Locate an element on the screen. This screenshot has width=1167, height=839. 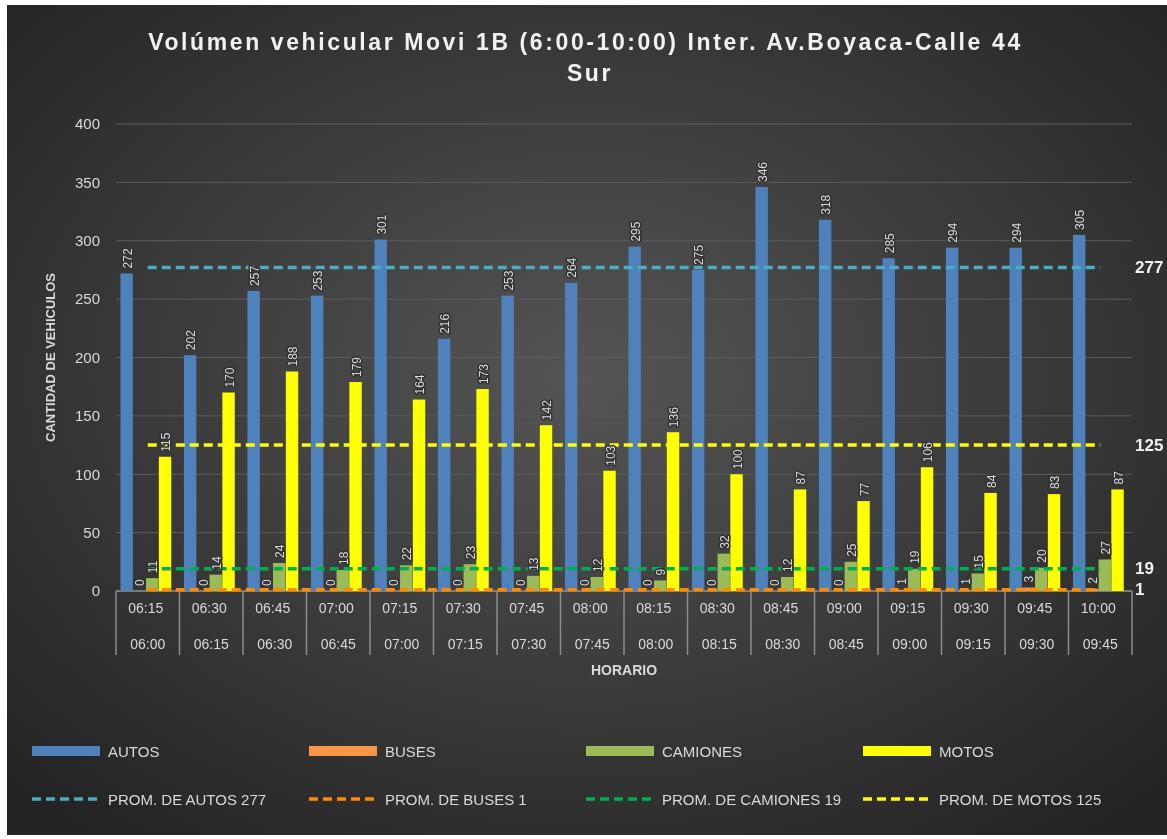
data-label: 13 is located at coordinates (534, 564).